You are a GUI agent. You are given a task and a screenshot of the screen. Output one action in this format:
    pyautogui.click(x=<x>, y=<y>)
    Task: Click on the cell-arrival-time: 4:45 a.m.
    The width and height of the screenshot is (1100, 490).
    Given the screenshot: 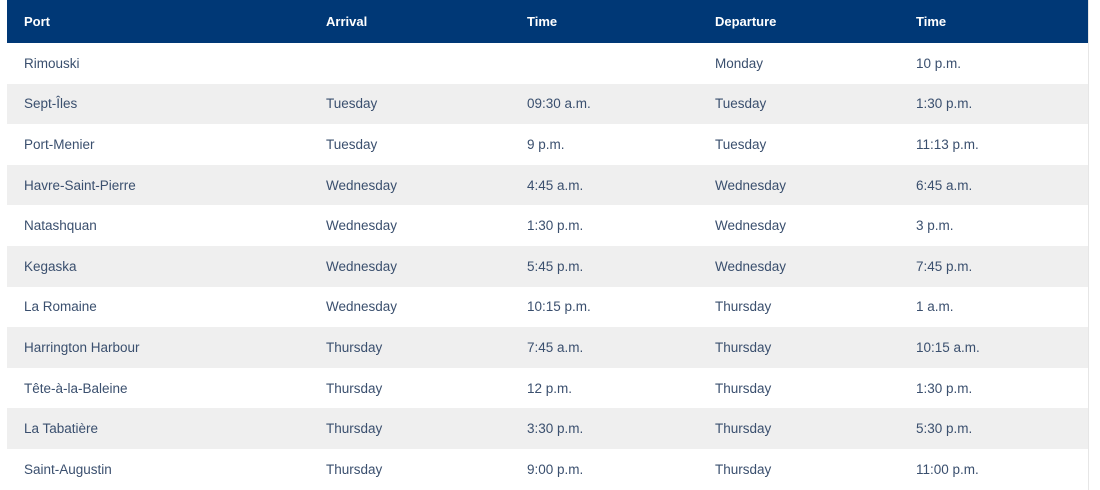 What is the action you would take?
    pyautogui.click(x=604, y=185)
    